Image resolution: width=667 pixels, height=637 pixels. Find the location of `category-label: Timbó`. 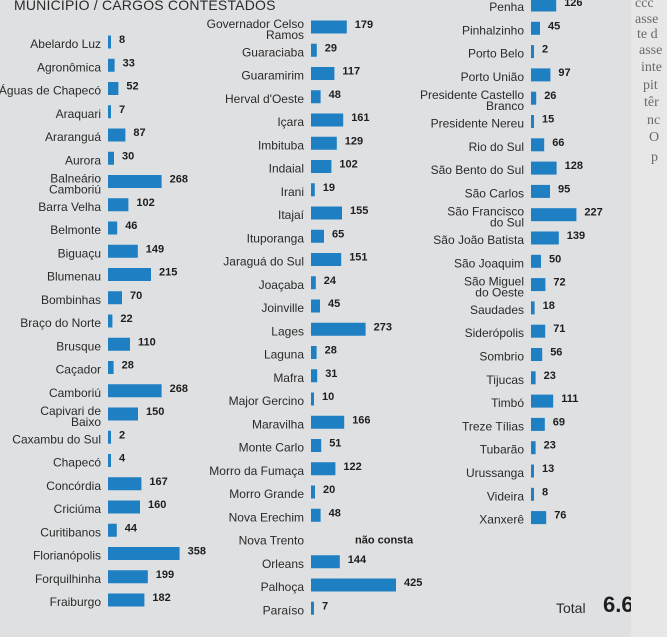

category-label: Timbó is located at coordinates (507, 403).